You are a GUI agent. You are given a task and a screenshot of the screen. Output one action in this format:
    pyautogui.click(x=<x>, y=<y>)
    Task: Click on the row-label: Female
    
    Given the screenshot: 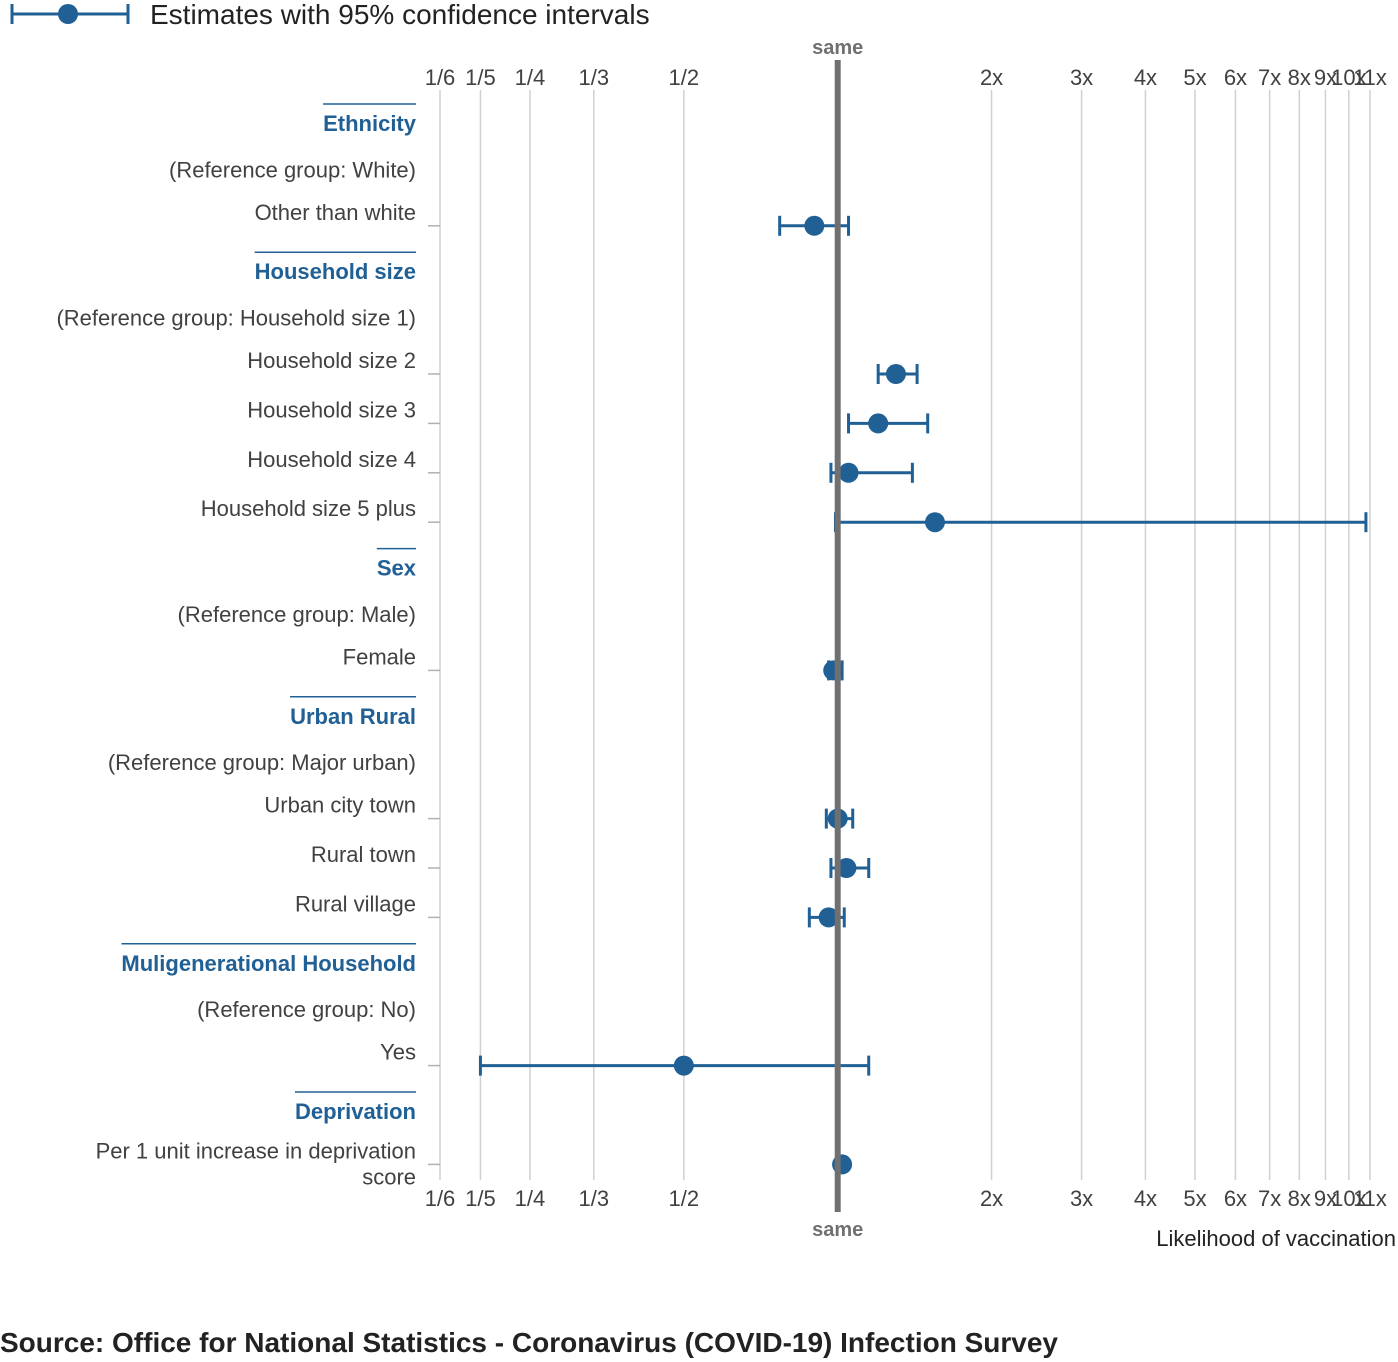 What is the action you would take?
    pyautogui.click(x=379, y=656)
    